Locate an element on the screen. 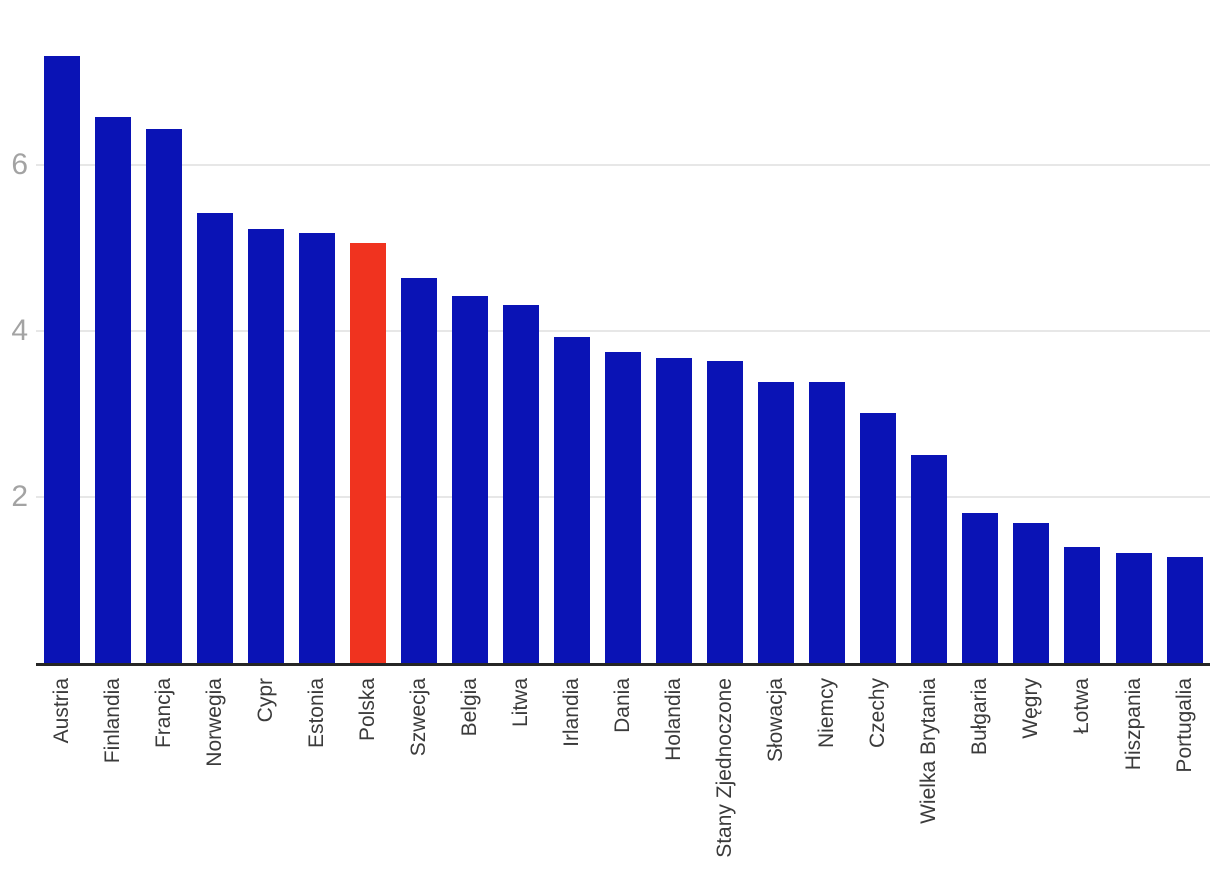 This screenshot has width=1220, height=878. xtick-label-Belgia: Belgia is located at coordinates (469, 707).